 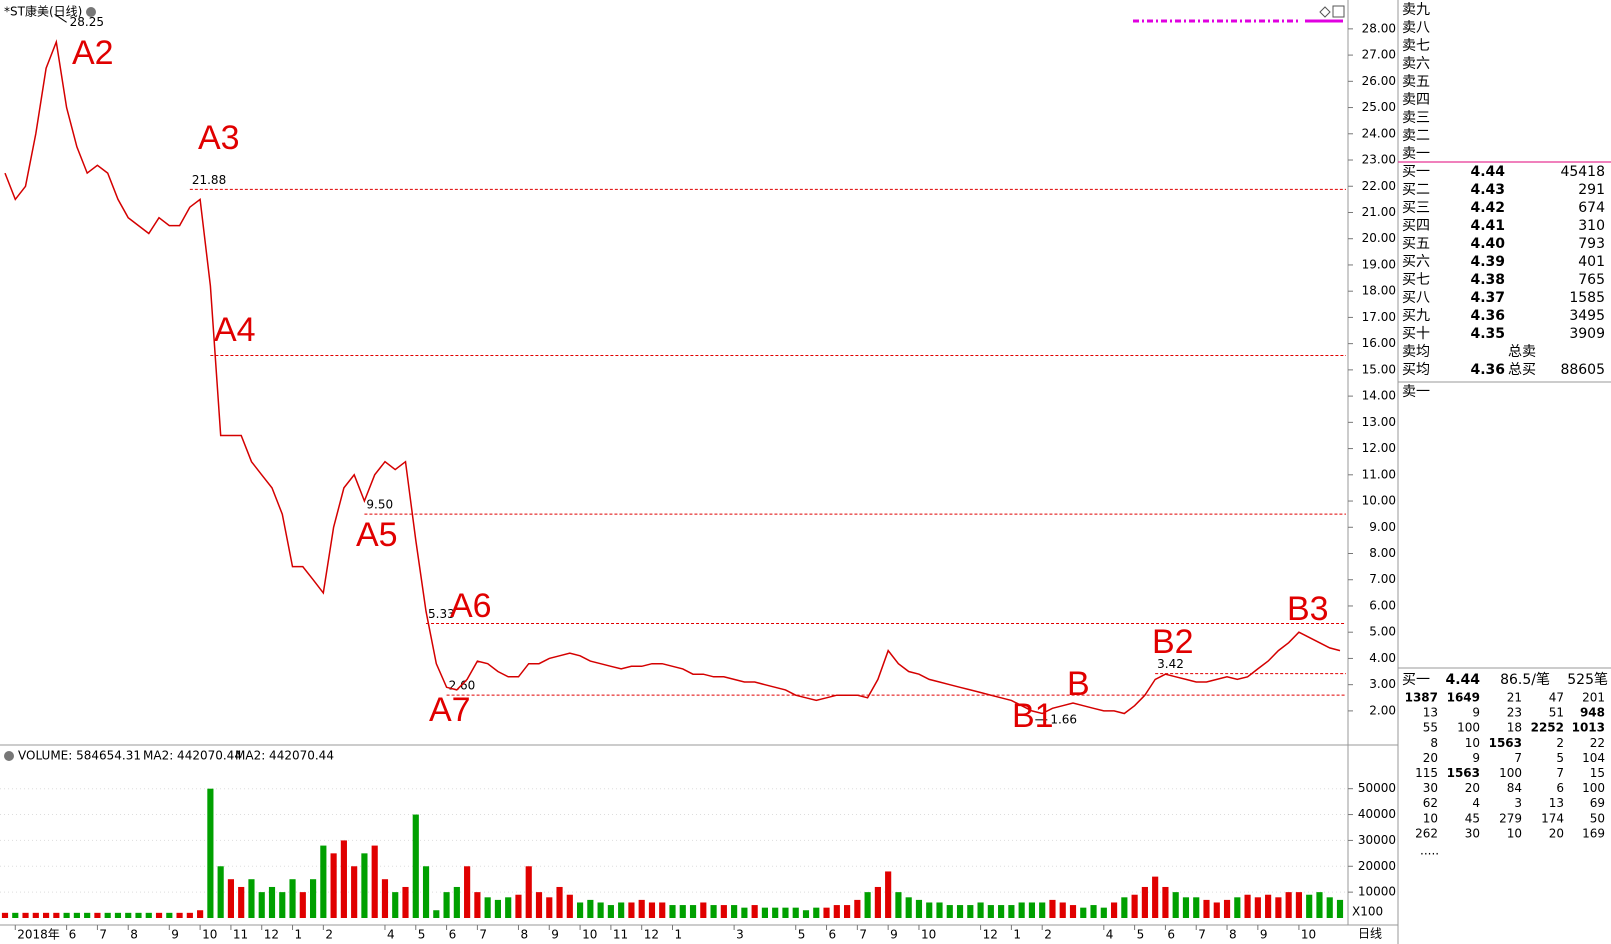 What do you see at coordinates (1308, 609) in the screenshot?
I see `annotation: B3` at bounding box center [1308, 609].